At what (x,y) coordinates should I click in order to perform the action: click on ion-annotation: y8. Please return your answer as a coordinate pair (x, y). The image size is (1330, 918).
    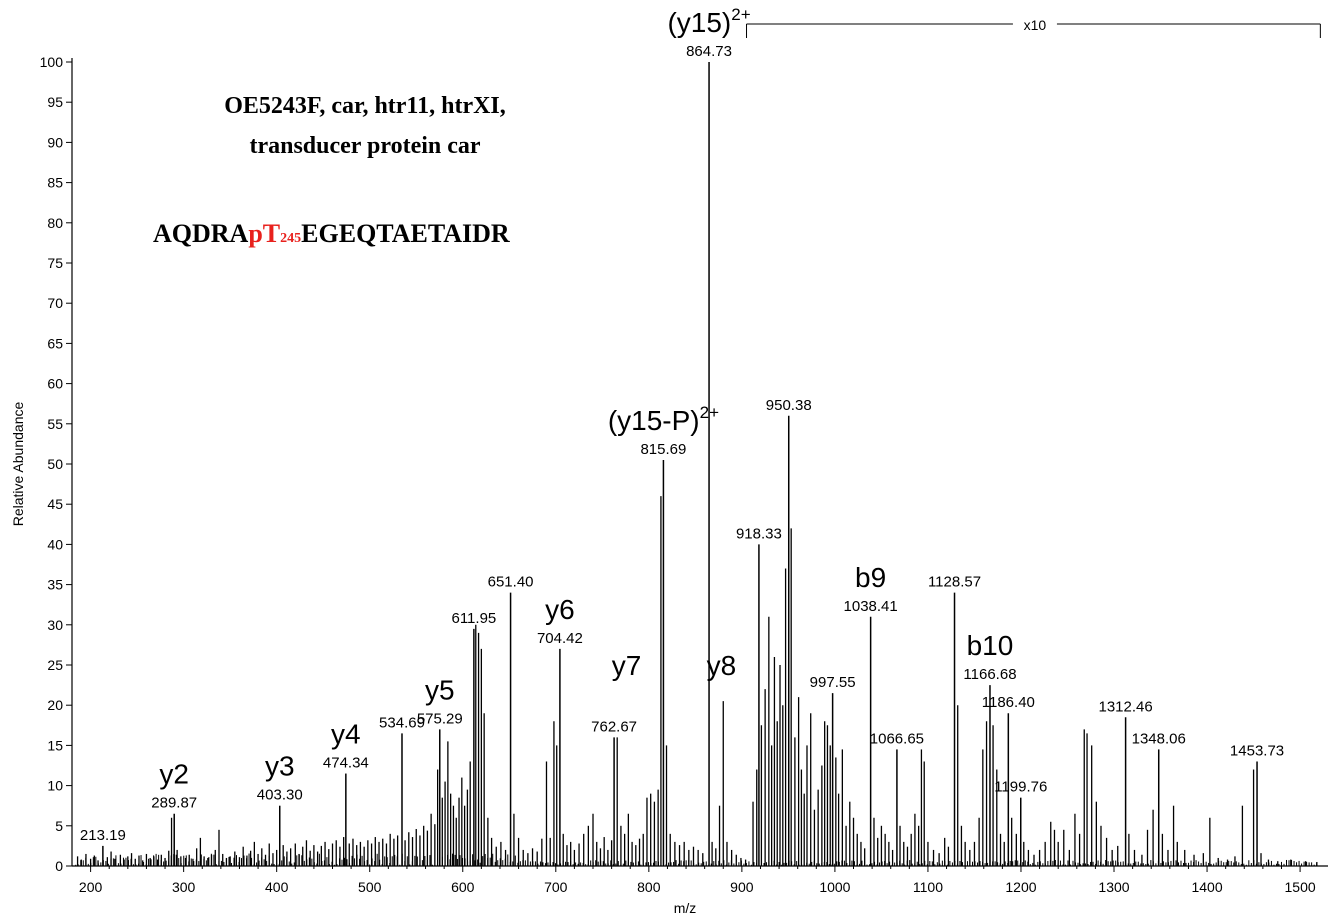
    Looking at the image, I should click on (722, 665).